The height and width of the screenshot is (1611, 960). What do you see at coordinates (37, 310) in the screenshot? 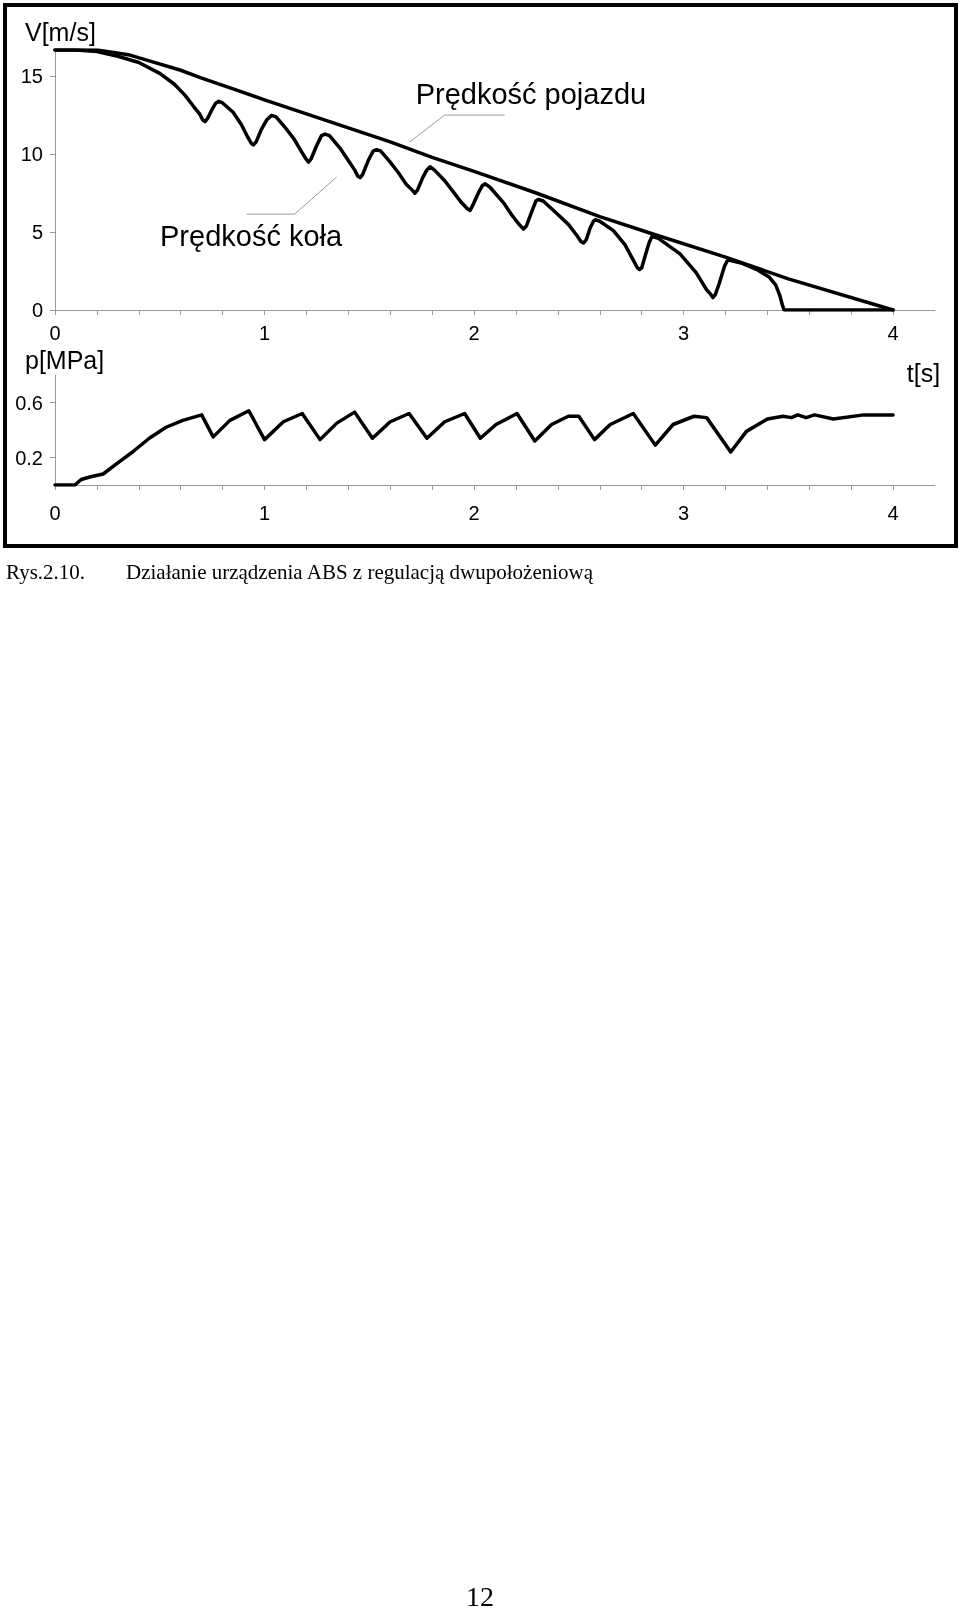
I see `y-tick-label: 0` at bounding box center [37, 310].